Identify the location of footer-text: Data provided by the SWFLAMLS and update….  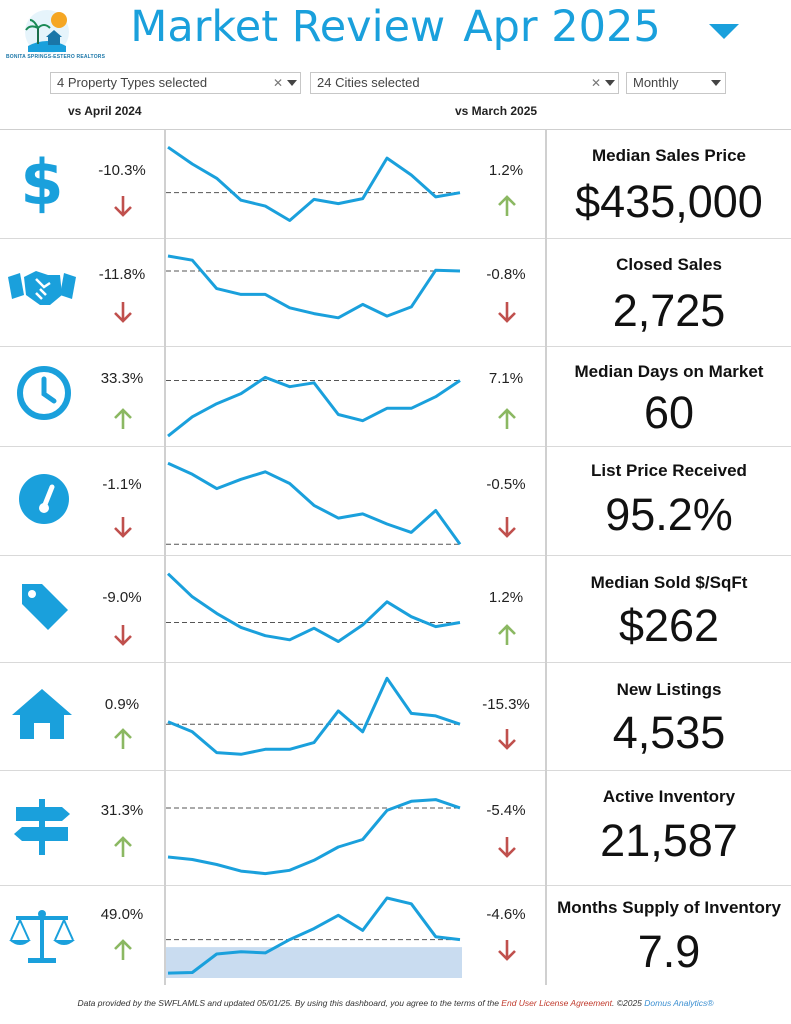
(289, 1003).